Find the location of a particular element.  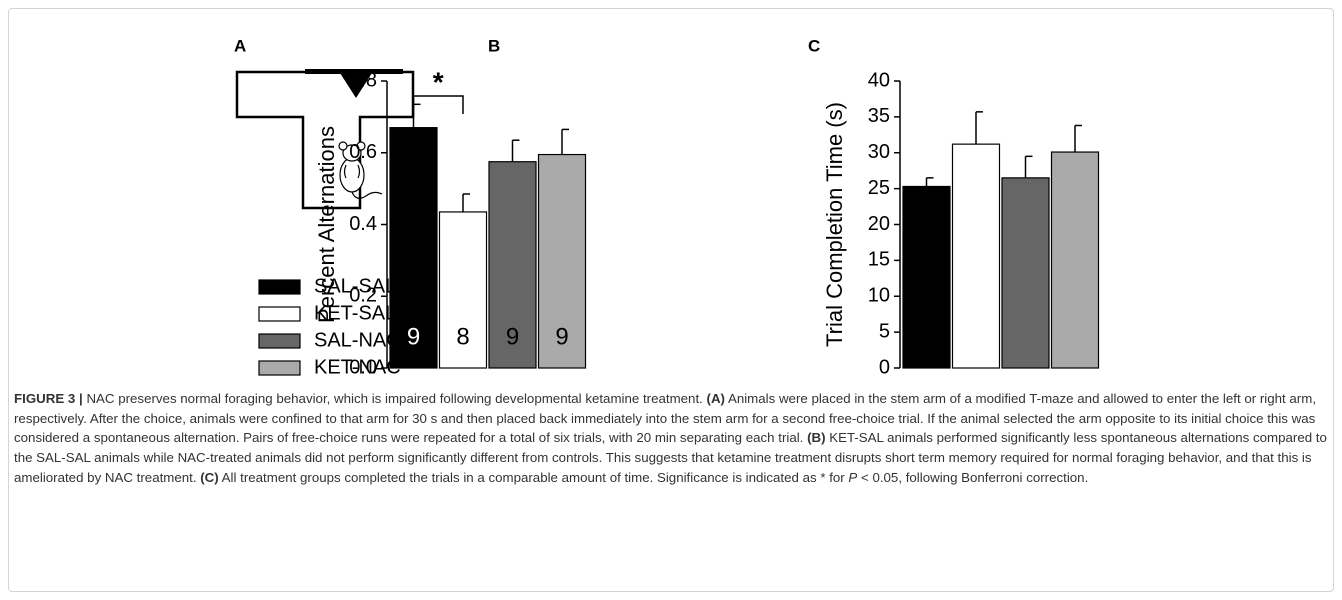

significance-label: * is located at coordinates (438, 81).